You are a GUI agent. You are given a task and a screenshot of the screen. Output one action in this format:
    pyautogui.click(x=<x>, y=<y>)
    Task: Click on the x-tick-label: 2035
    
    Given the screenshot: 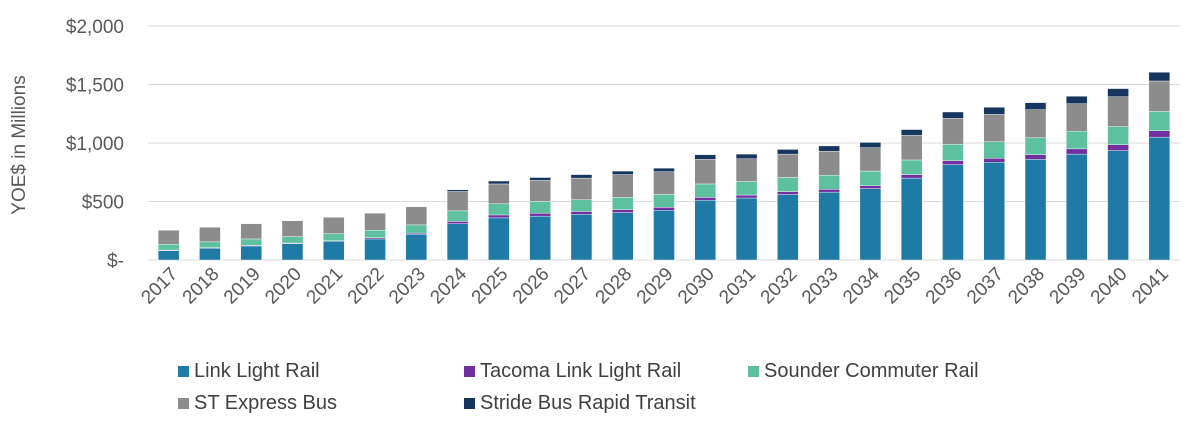 What is the action you would take?
    pyautogui.click(x=902, y=286)
    